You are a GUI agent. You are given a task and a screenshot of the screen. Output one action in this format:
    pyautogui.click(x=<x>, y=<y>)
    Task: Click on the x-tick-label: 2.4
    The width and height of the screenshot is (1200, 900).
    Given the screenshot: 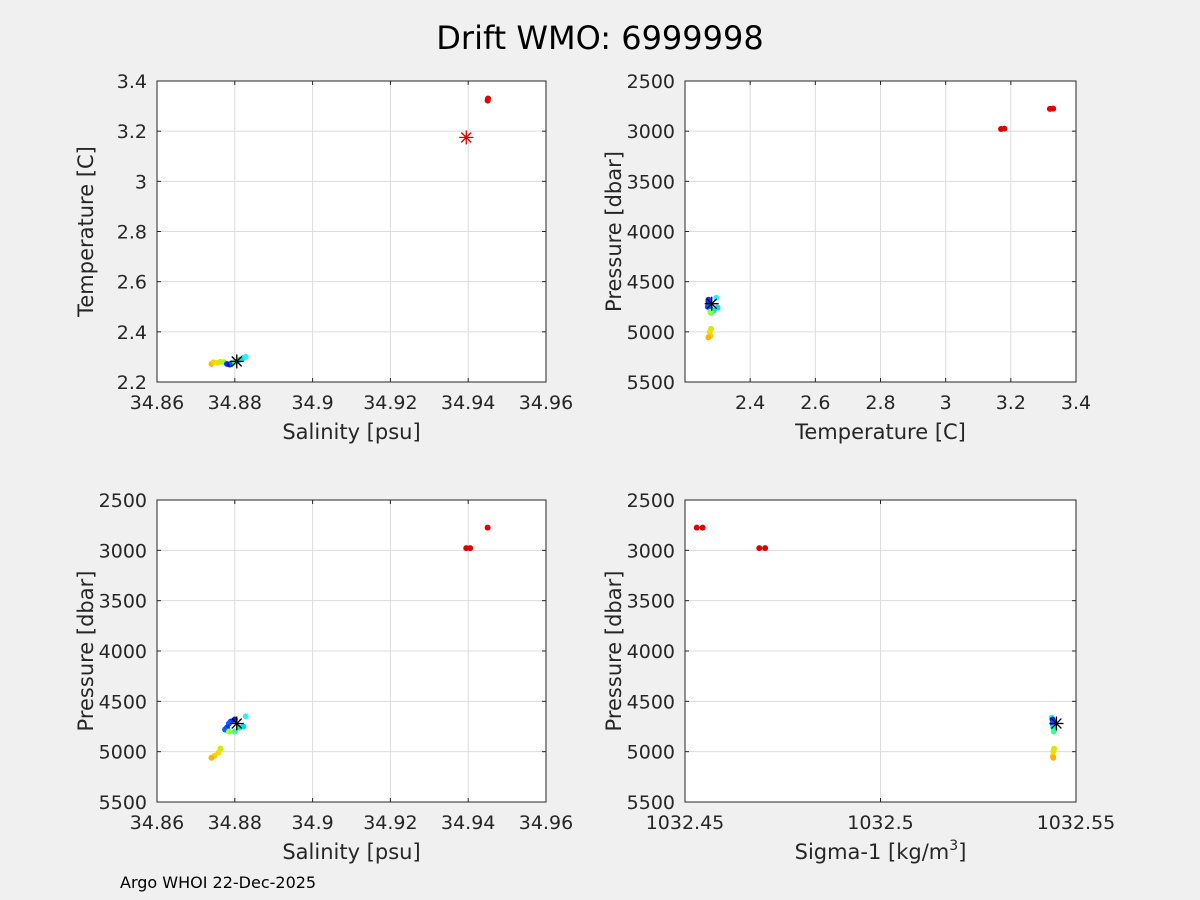 What is the action you would take?
    pyautogui.click(x=750, y=403)
    